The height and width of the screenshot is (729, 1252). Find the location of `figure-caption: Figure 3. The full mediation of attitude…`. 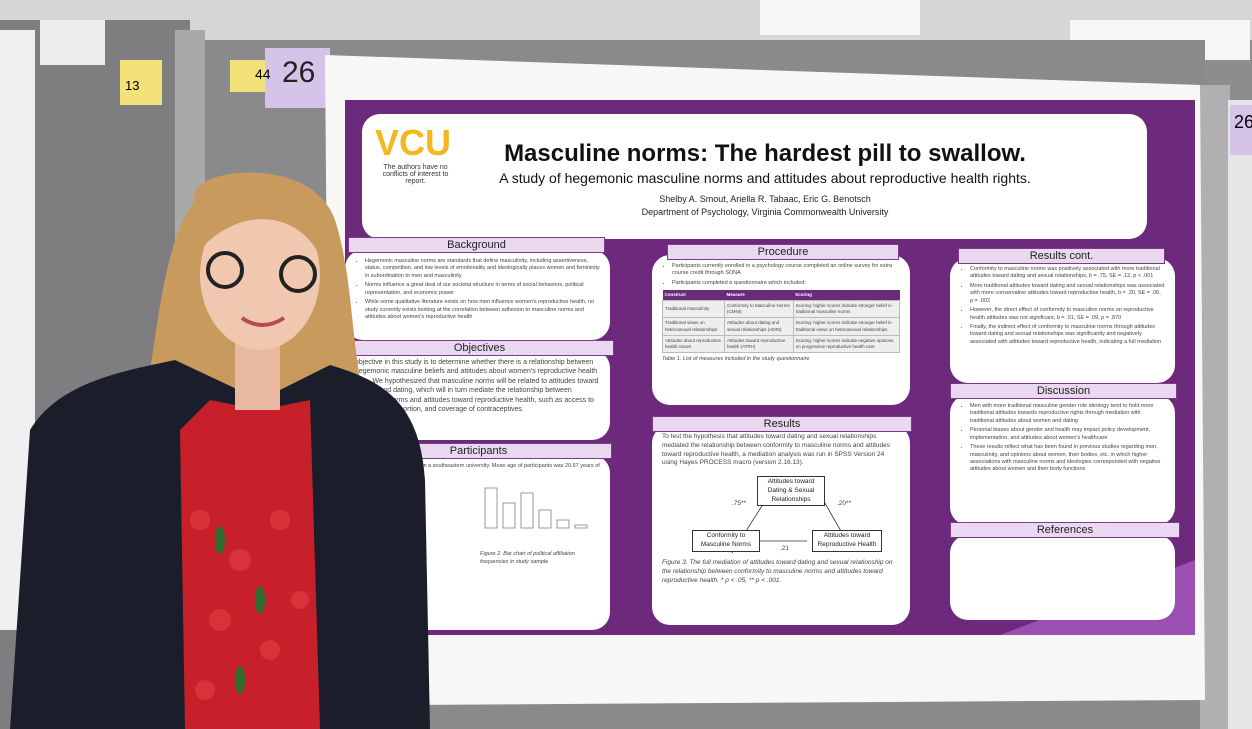

figure-caption: Figure 3. The full mediation of attitude… is located at coordinates (777, 571).